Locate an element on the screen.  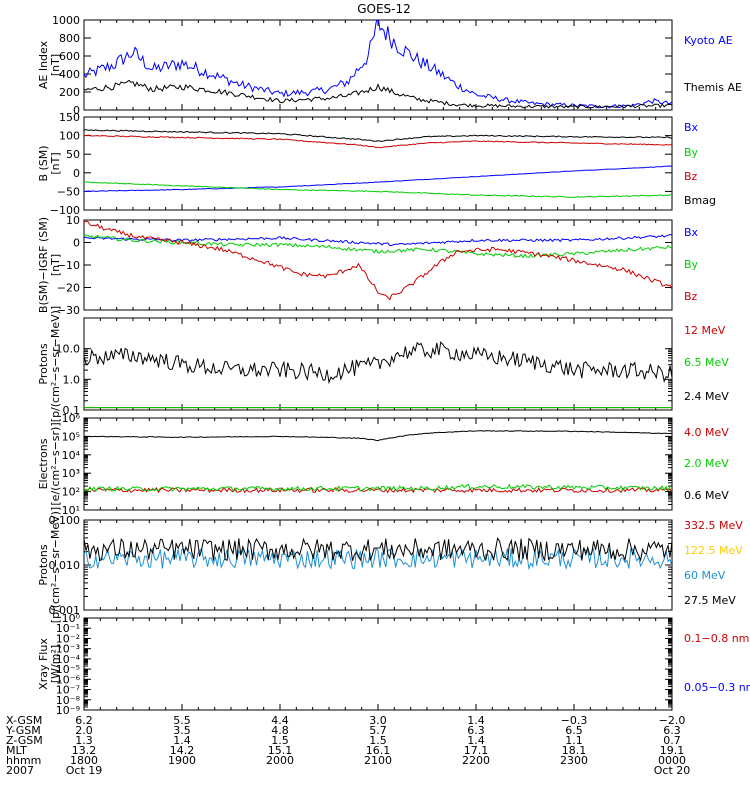
y-tick-label: −10 is located at coordinates (68, 265).